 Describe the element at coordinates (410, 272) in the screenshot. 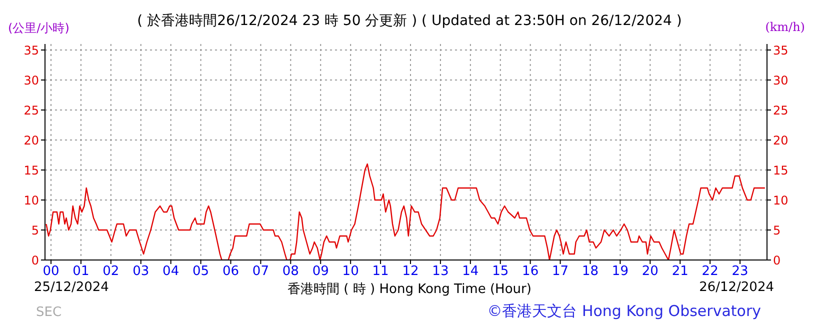

I see `x-tick-label: 12` at that location.